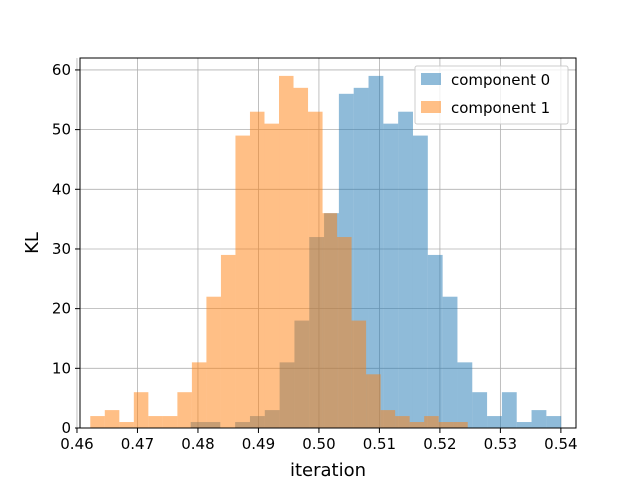 This screenshot has width=640, height=480. I want to click on y-axis-label: KL, so click(32, 243).